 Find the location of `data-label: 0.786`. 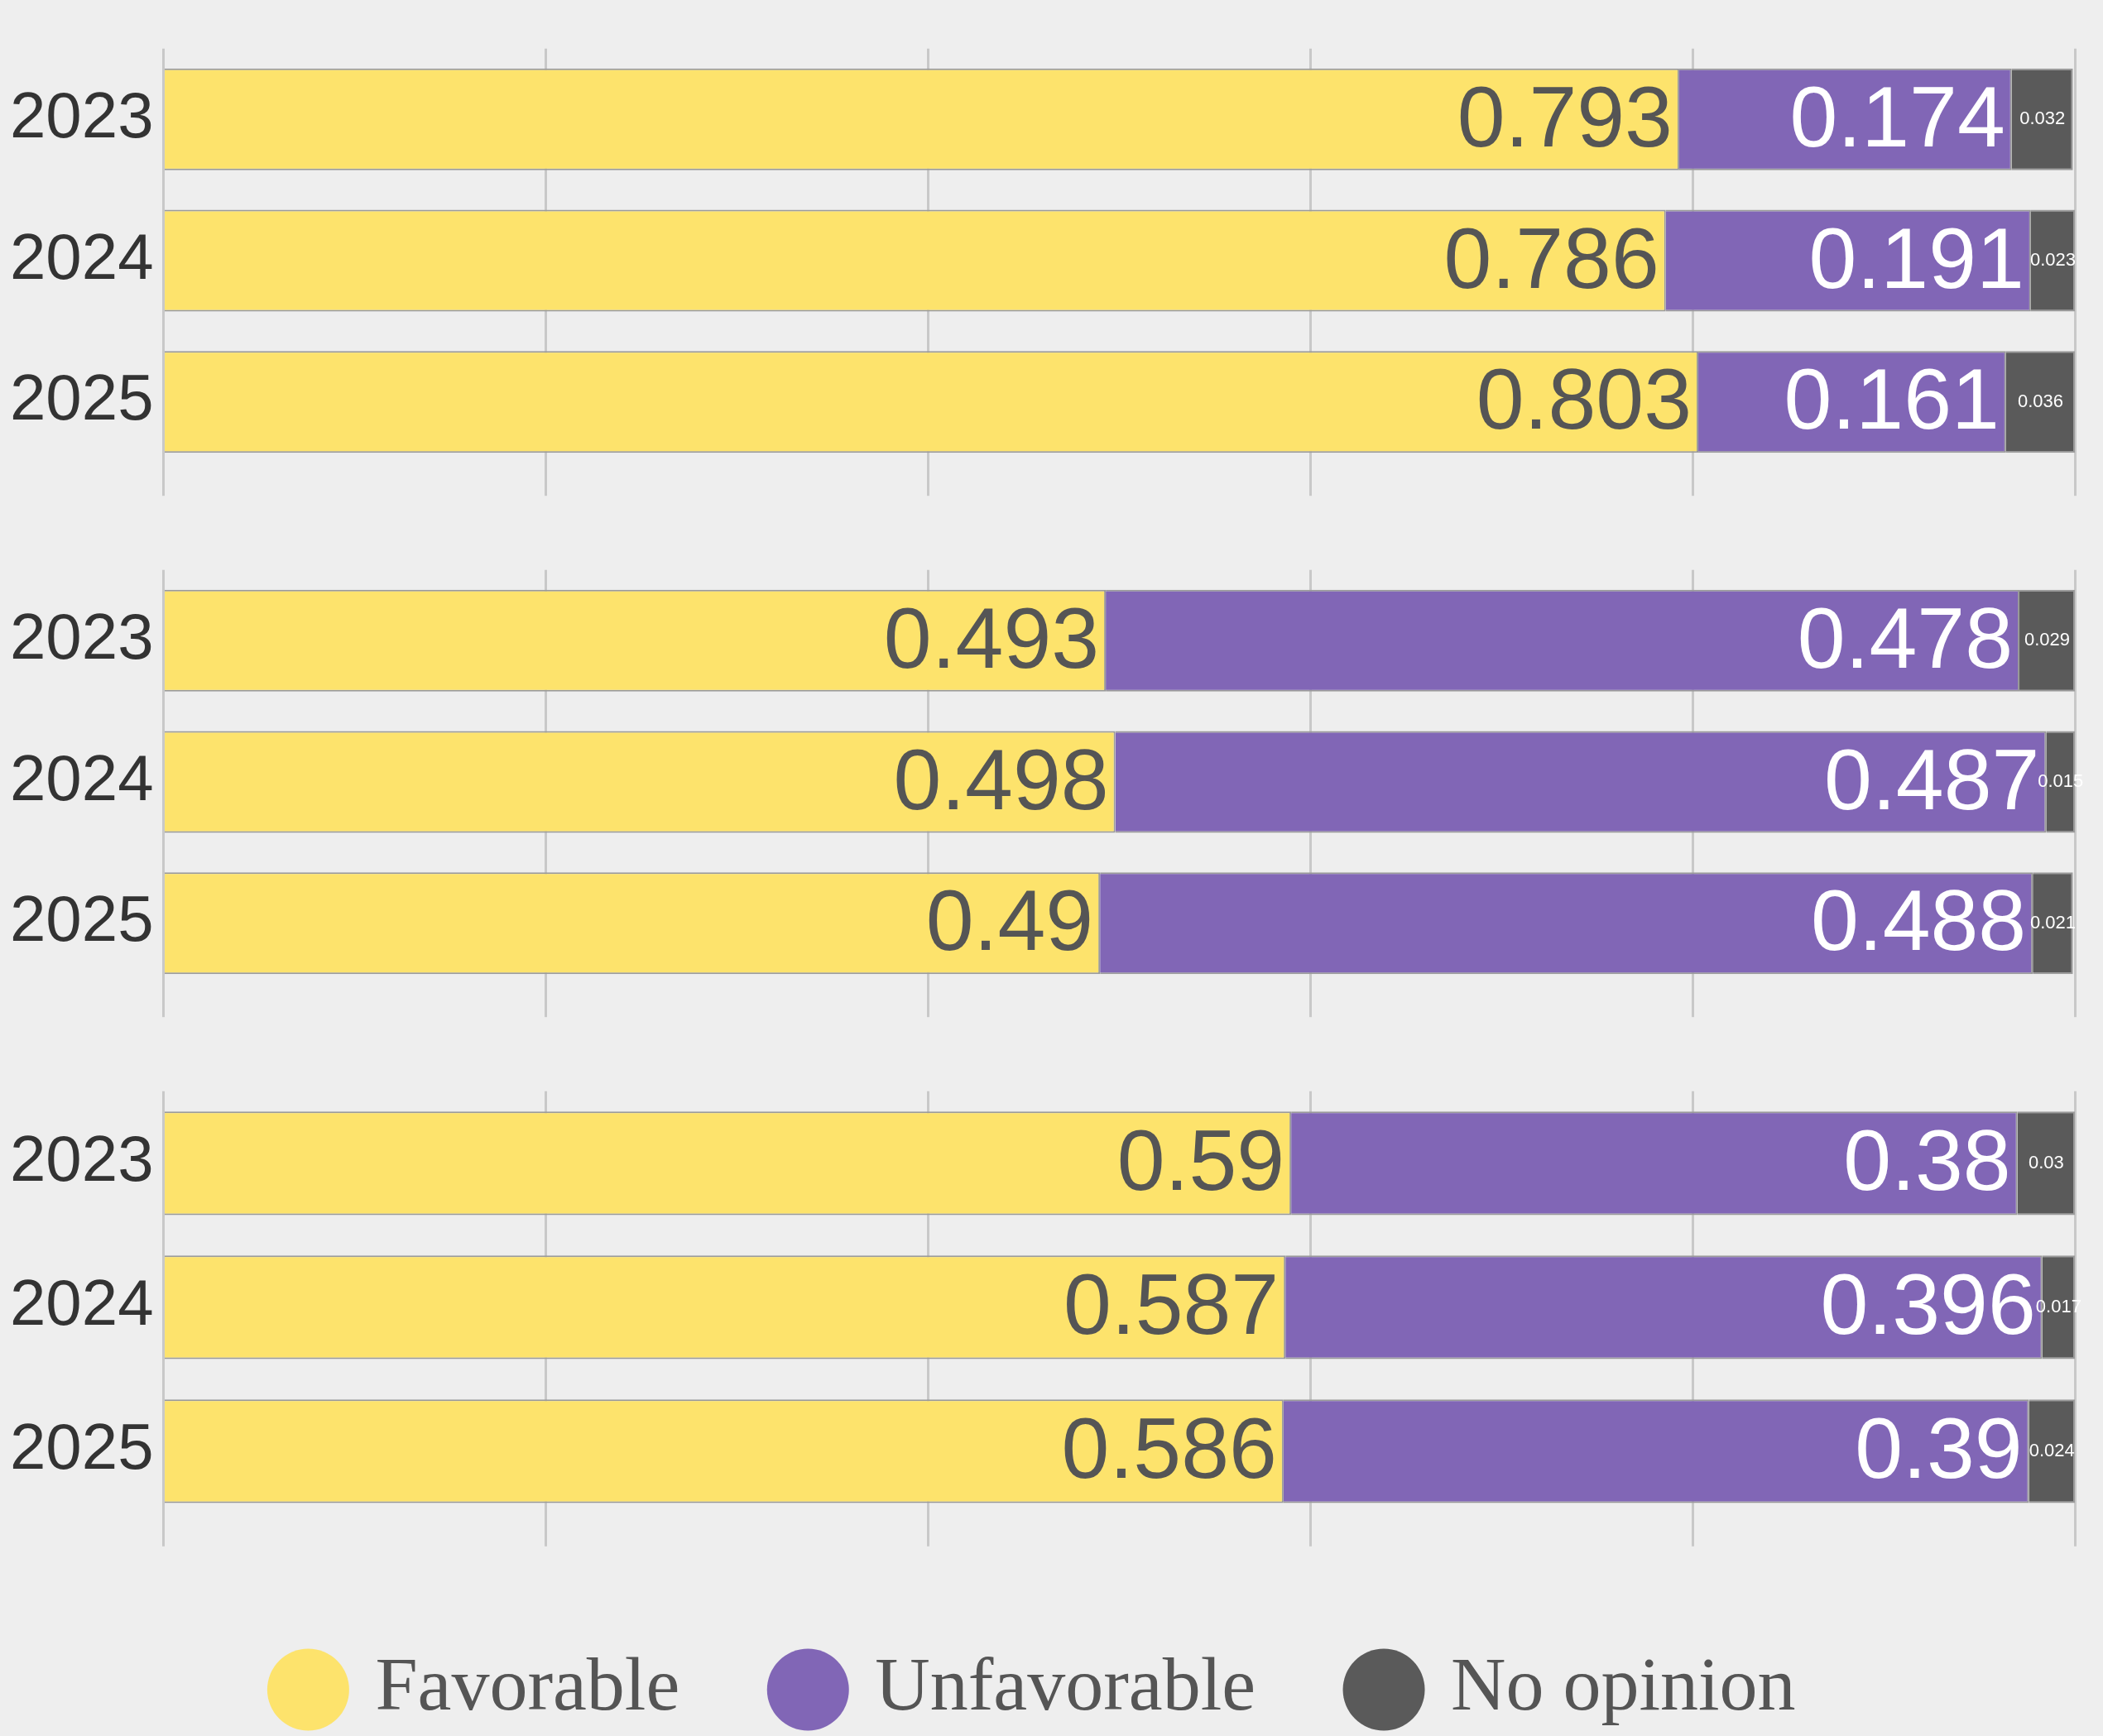

data-label: 0.786 is located at coordinates (1551, 257).